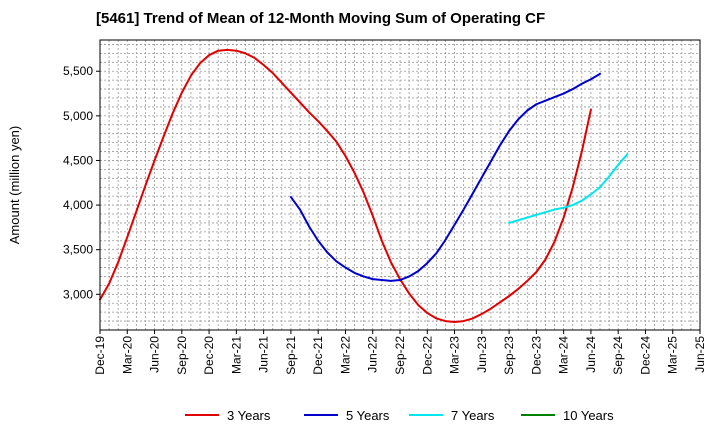 The height and width of the screenshot is (440, 720). What do you see at coordinates (618, 355) in the screenshot?
I see `x-tick-label: Sep-24` at bounding box center [618, 355].